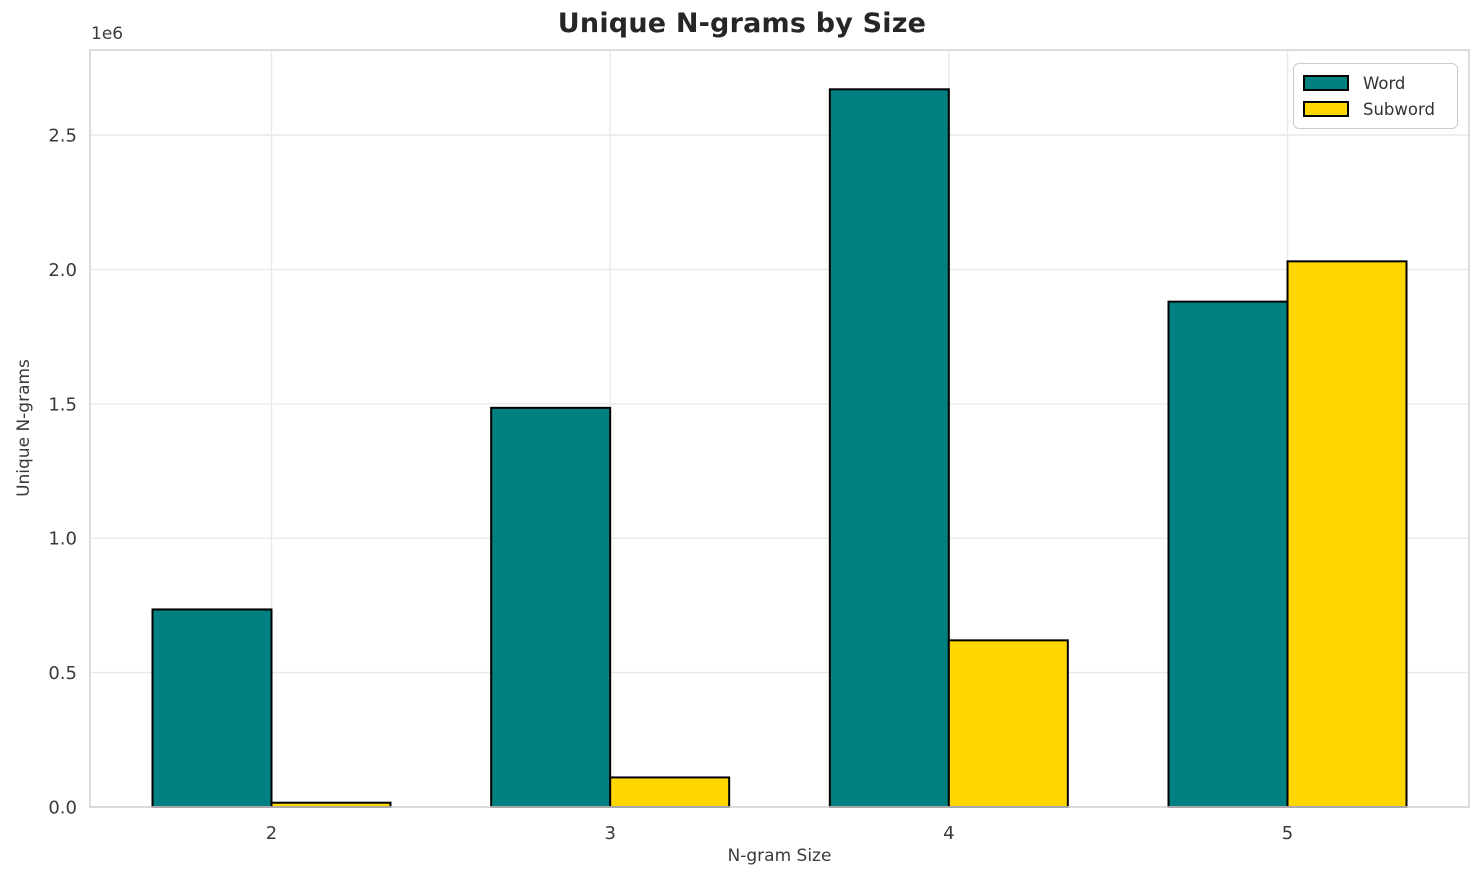  What do you see at coordinates (948, 833) in the screenshot?
I see `x-tick-label-4: 4` at bounding box center [948, 833].